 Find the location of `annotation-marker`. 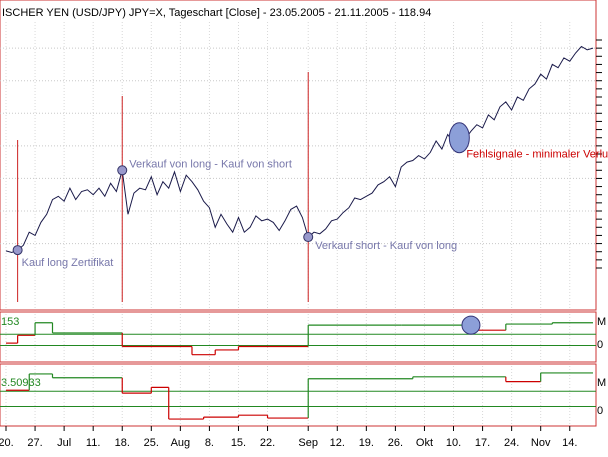

annotation-marker is located at coordinates (459, 138).